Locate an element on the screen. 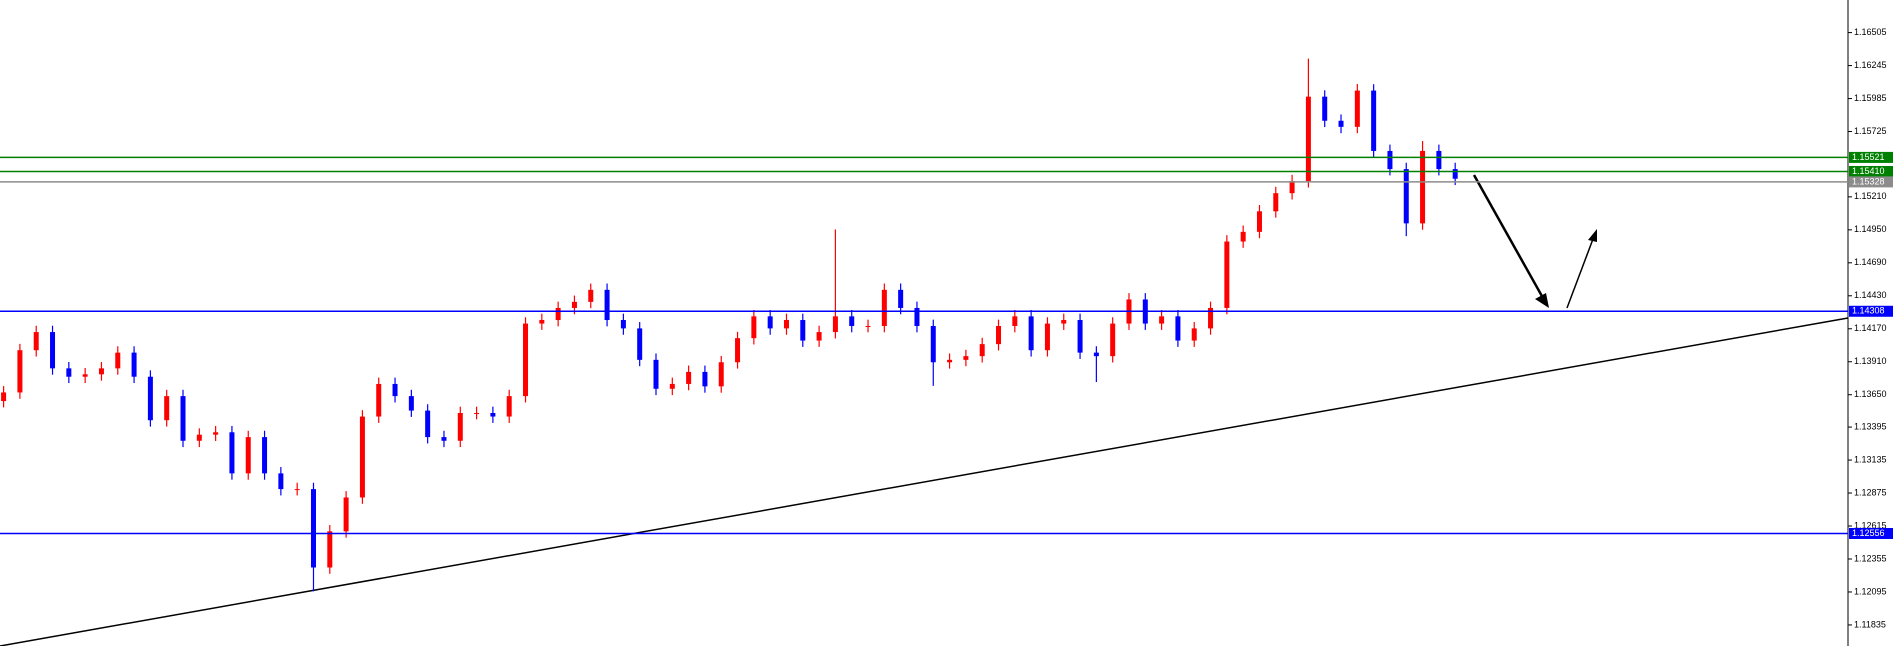 The height and width of the screenshot is (646, 1894). y-tick-label: 1.15985 is located at coordinates (1870, 98).